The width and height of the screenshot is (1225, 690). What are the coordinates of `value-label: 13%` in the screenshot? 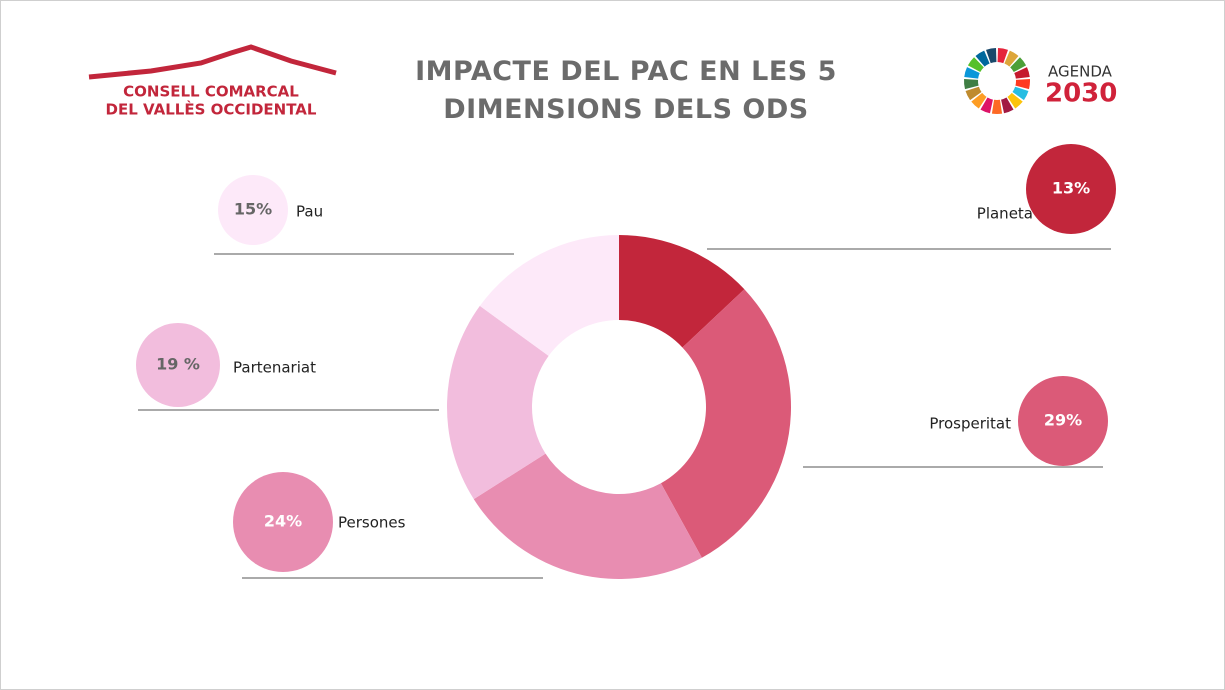 It's located at (1071, 188).